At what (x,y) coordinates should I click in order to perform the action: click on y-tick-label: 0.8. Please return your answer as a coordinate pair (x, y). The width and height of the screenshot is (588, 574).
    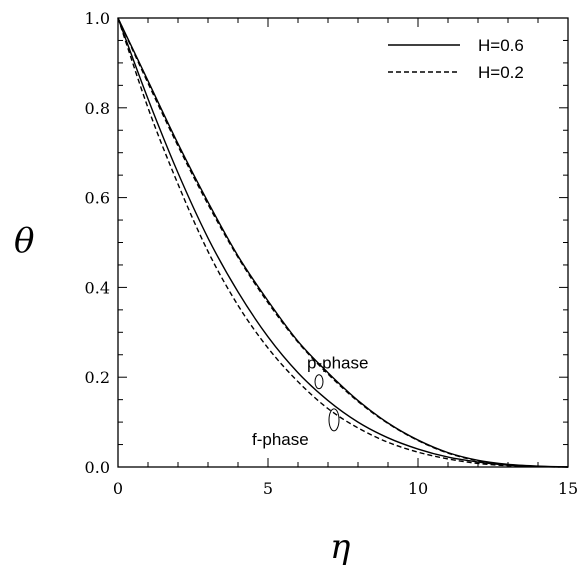
    Looking at the image, I should click on (97, 108).